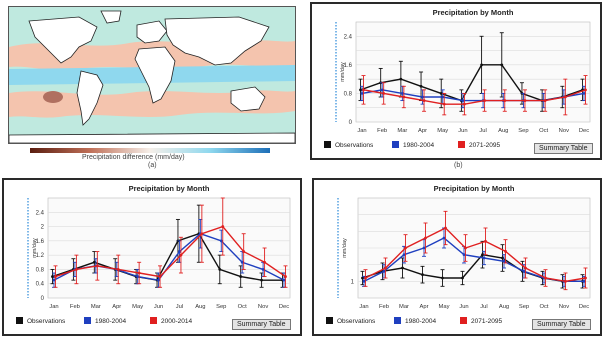 Image resolution: width=606 pixels, height=340 pixels. Describe the element at coordinates (217, 41) in the screenshot. I see `asia` at that location.